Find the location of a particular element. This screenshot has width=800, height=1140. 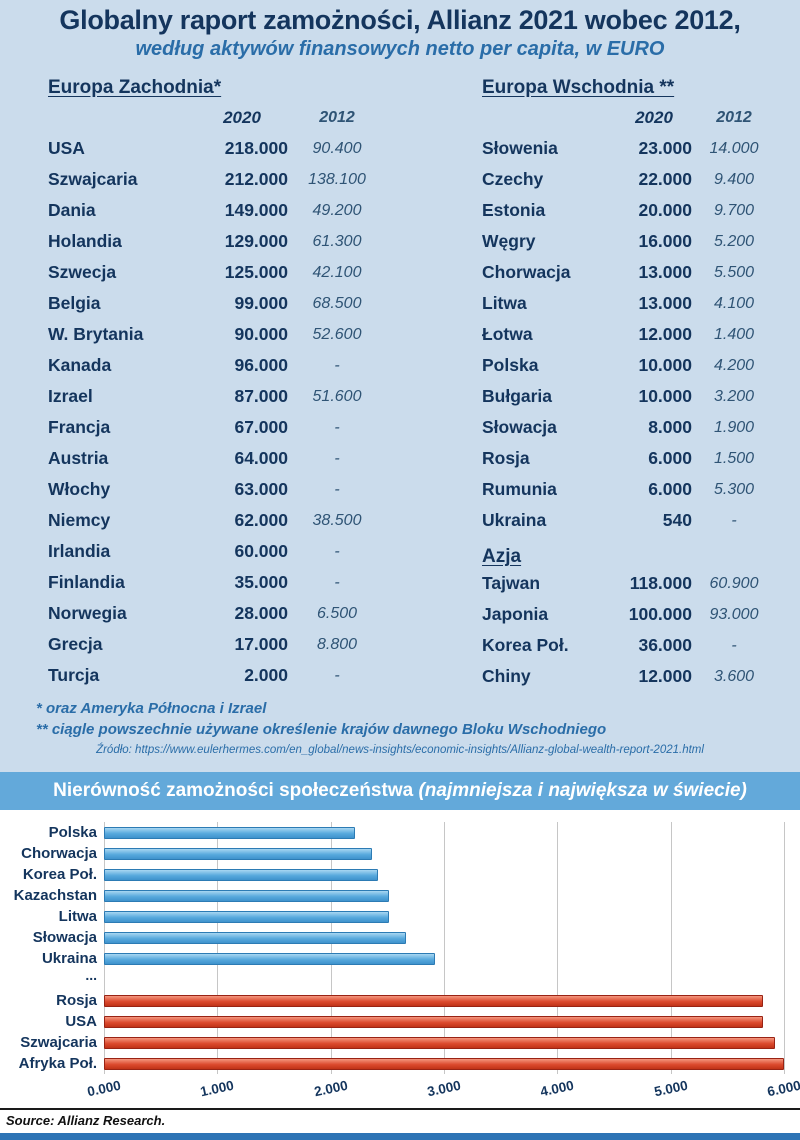

value-2012: 60.900 is located at coordinates (734, 583).